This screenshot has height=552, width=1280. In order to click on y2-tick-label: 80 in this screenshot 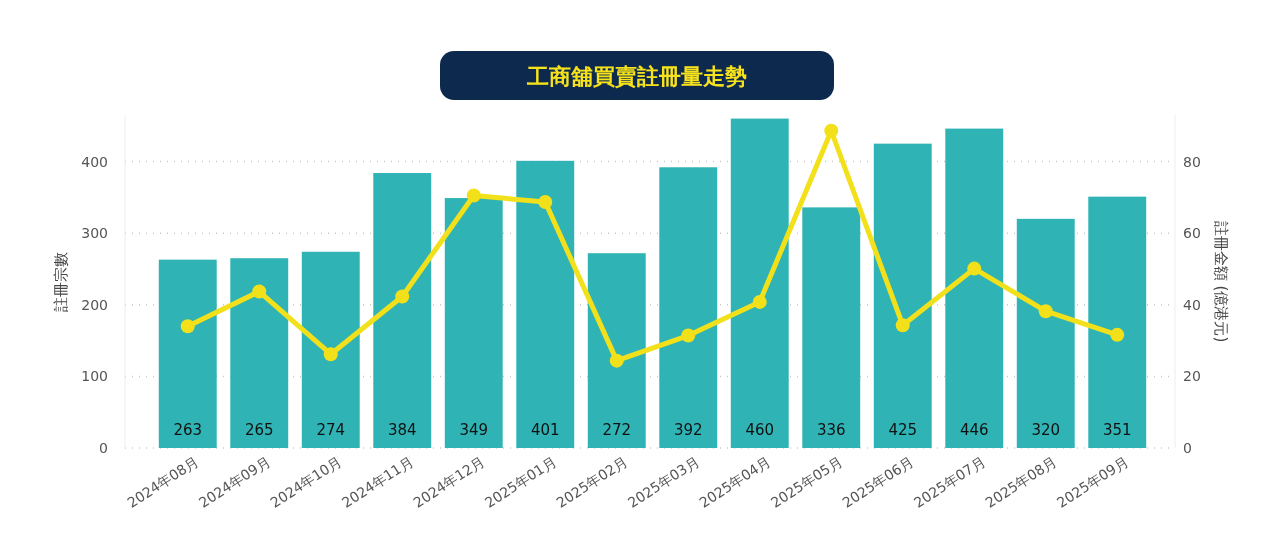, I will do `click(1192, 161)`.